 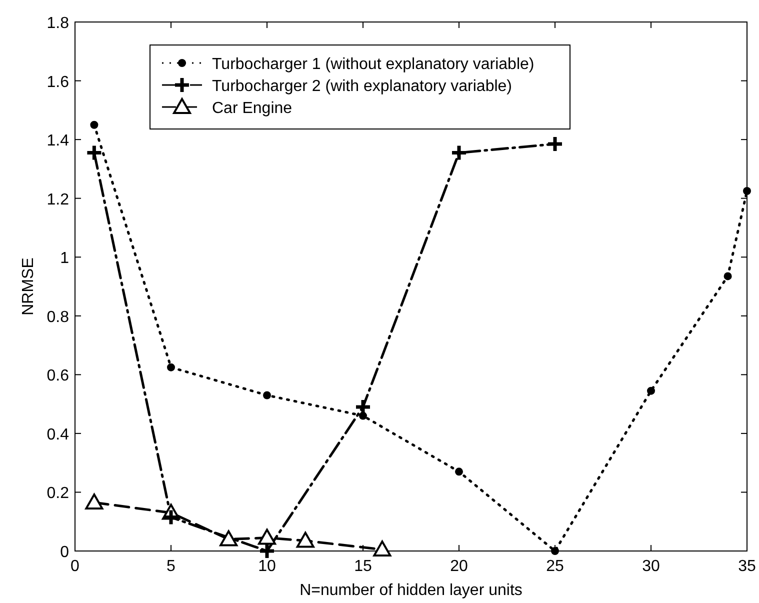 What do you see at coordinates (75, 566) in the screenshot?
I see `x-tick-label: 0` at bounding box center [75, 566].